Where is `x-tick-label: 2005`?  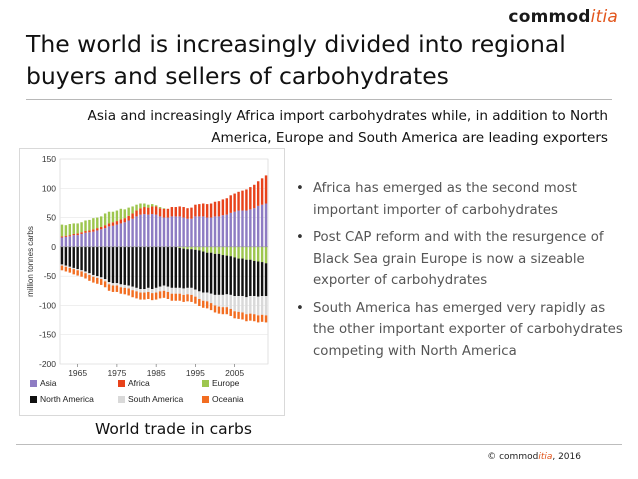 x-tick-label: 2005 is located at coordinates (234, 373).